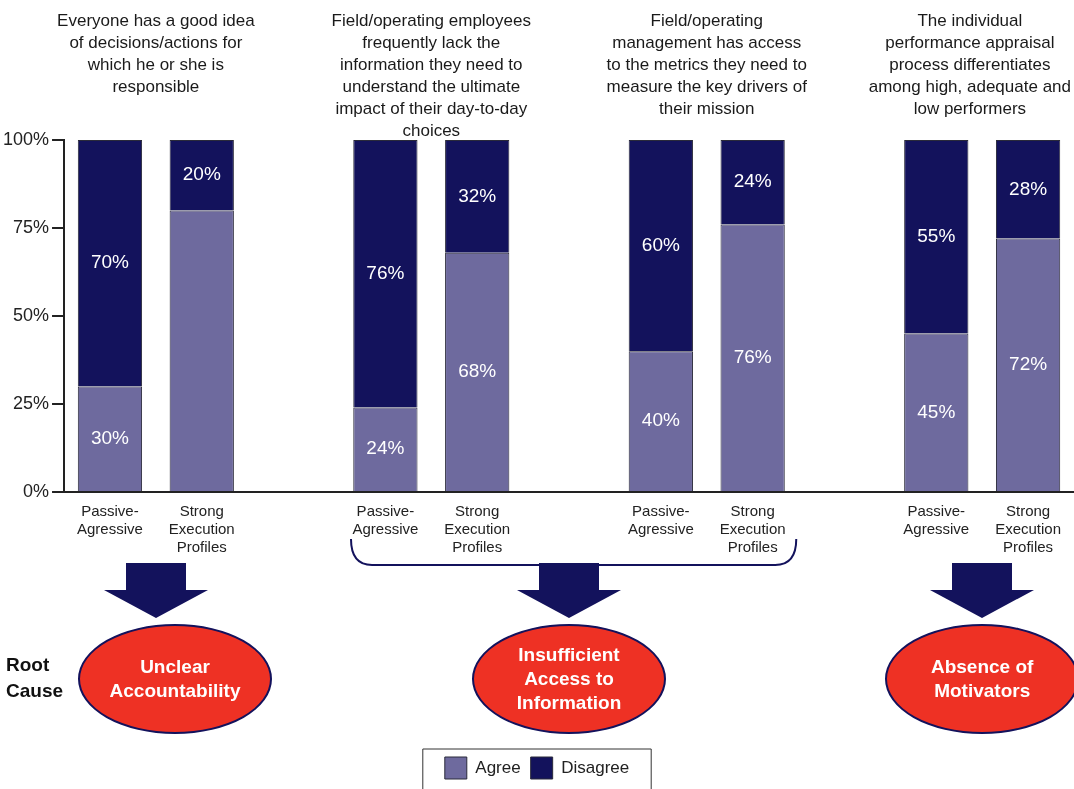  I want to click on y-tick-label: 50%, so click(31, 314).